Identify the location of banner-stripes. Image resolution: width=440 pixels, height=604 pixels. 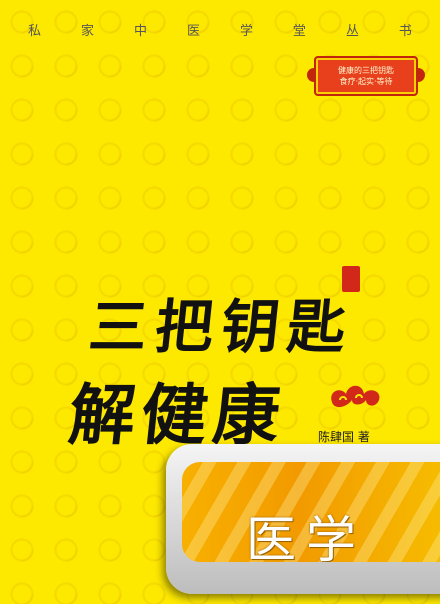
(311, 512).